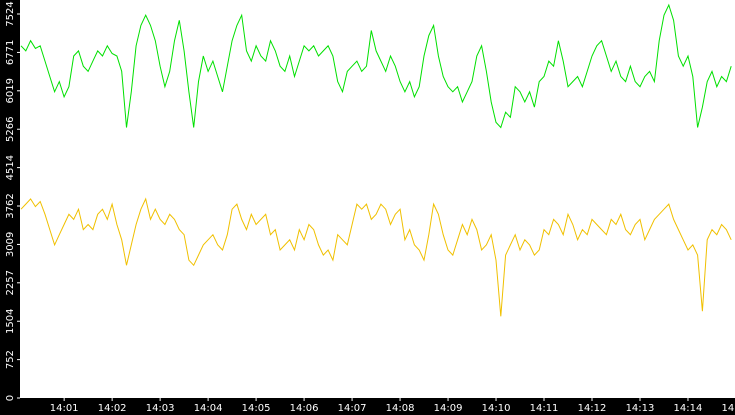  I want to click on y-tick-label: 6019, so click(10, 90).